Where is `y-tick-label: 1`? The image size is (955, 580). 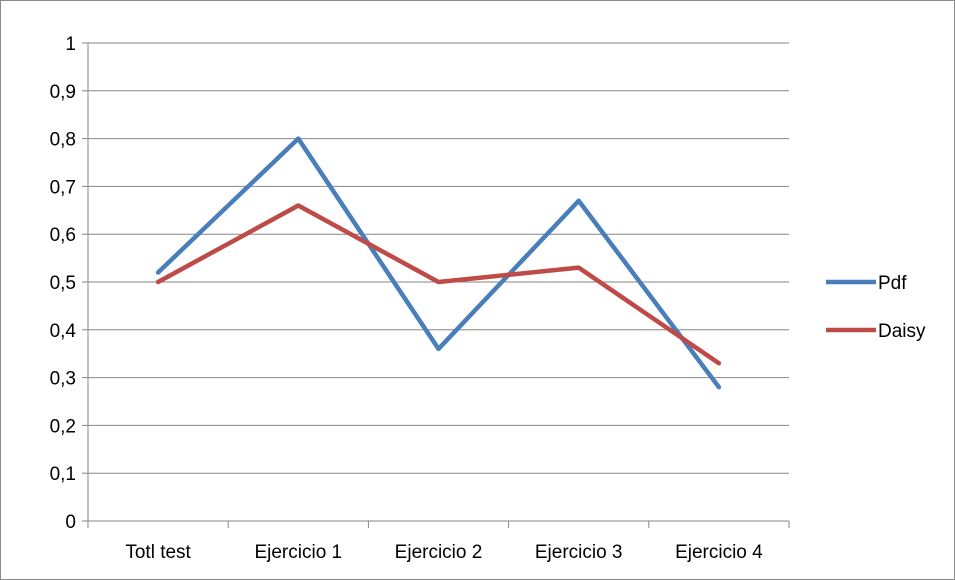
y-tick-label: 1 is located at coordinates (70, 44).